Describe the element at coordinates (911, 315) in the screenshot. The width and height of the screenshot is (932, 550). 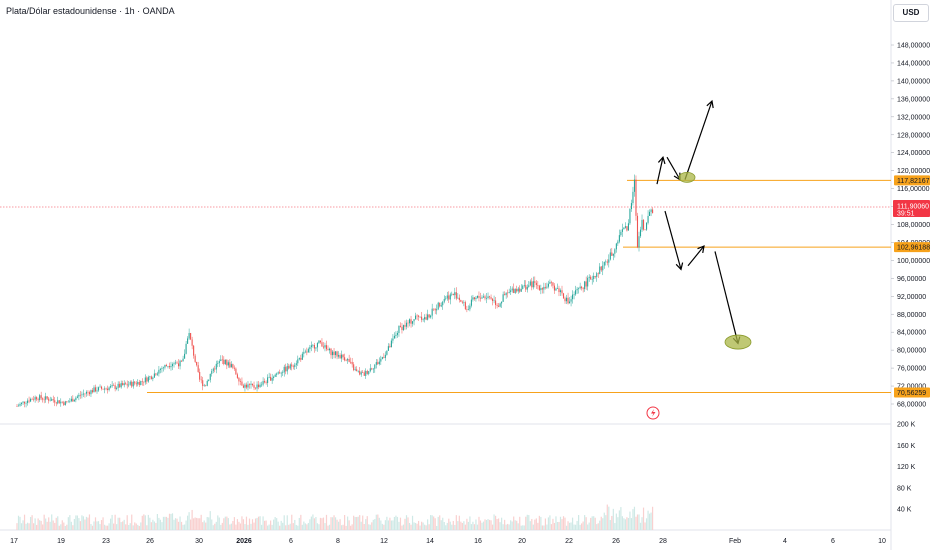
I see `price-tick-label: 88,00000` at that location.